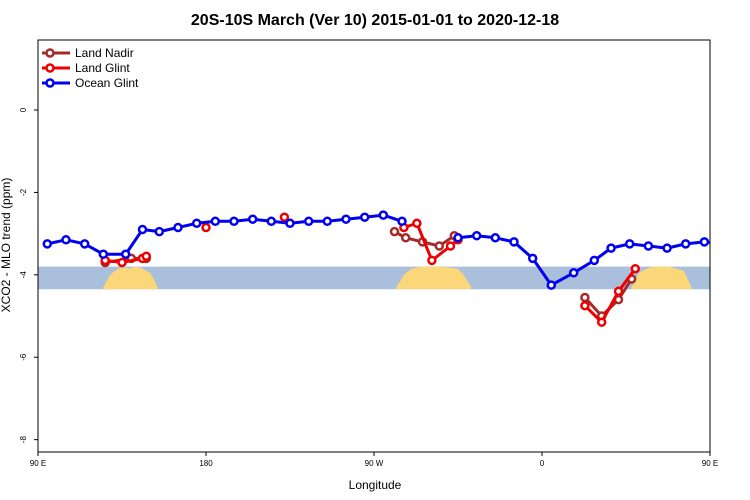 The height and width of the screenshot is (500, 750). What do you see at coordinates (6, 245) in the screenshot?
I see `y-axis-label: XCO2 - MLO trend (ppm)` at bounding box center [6, 245].